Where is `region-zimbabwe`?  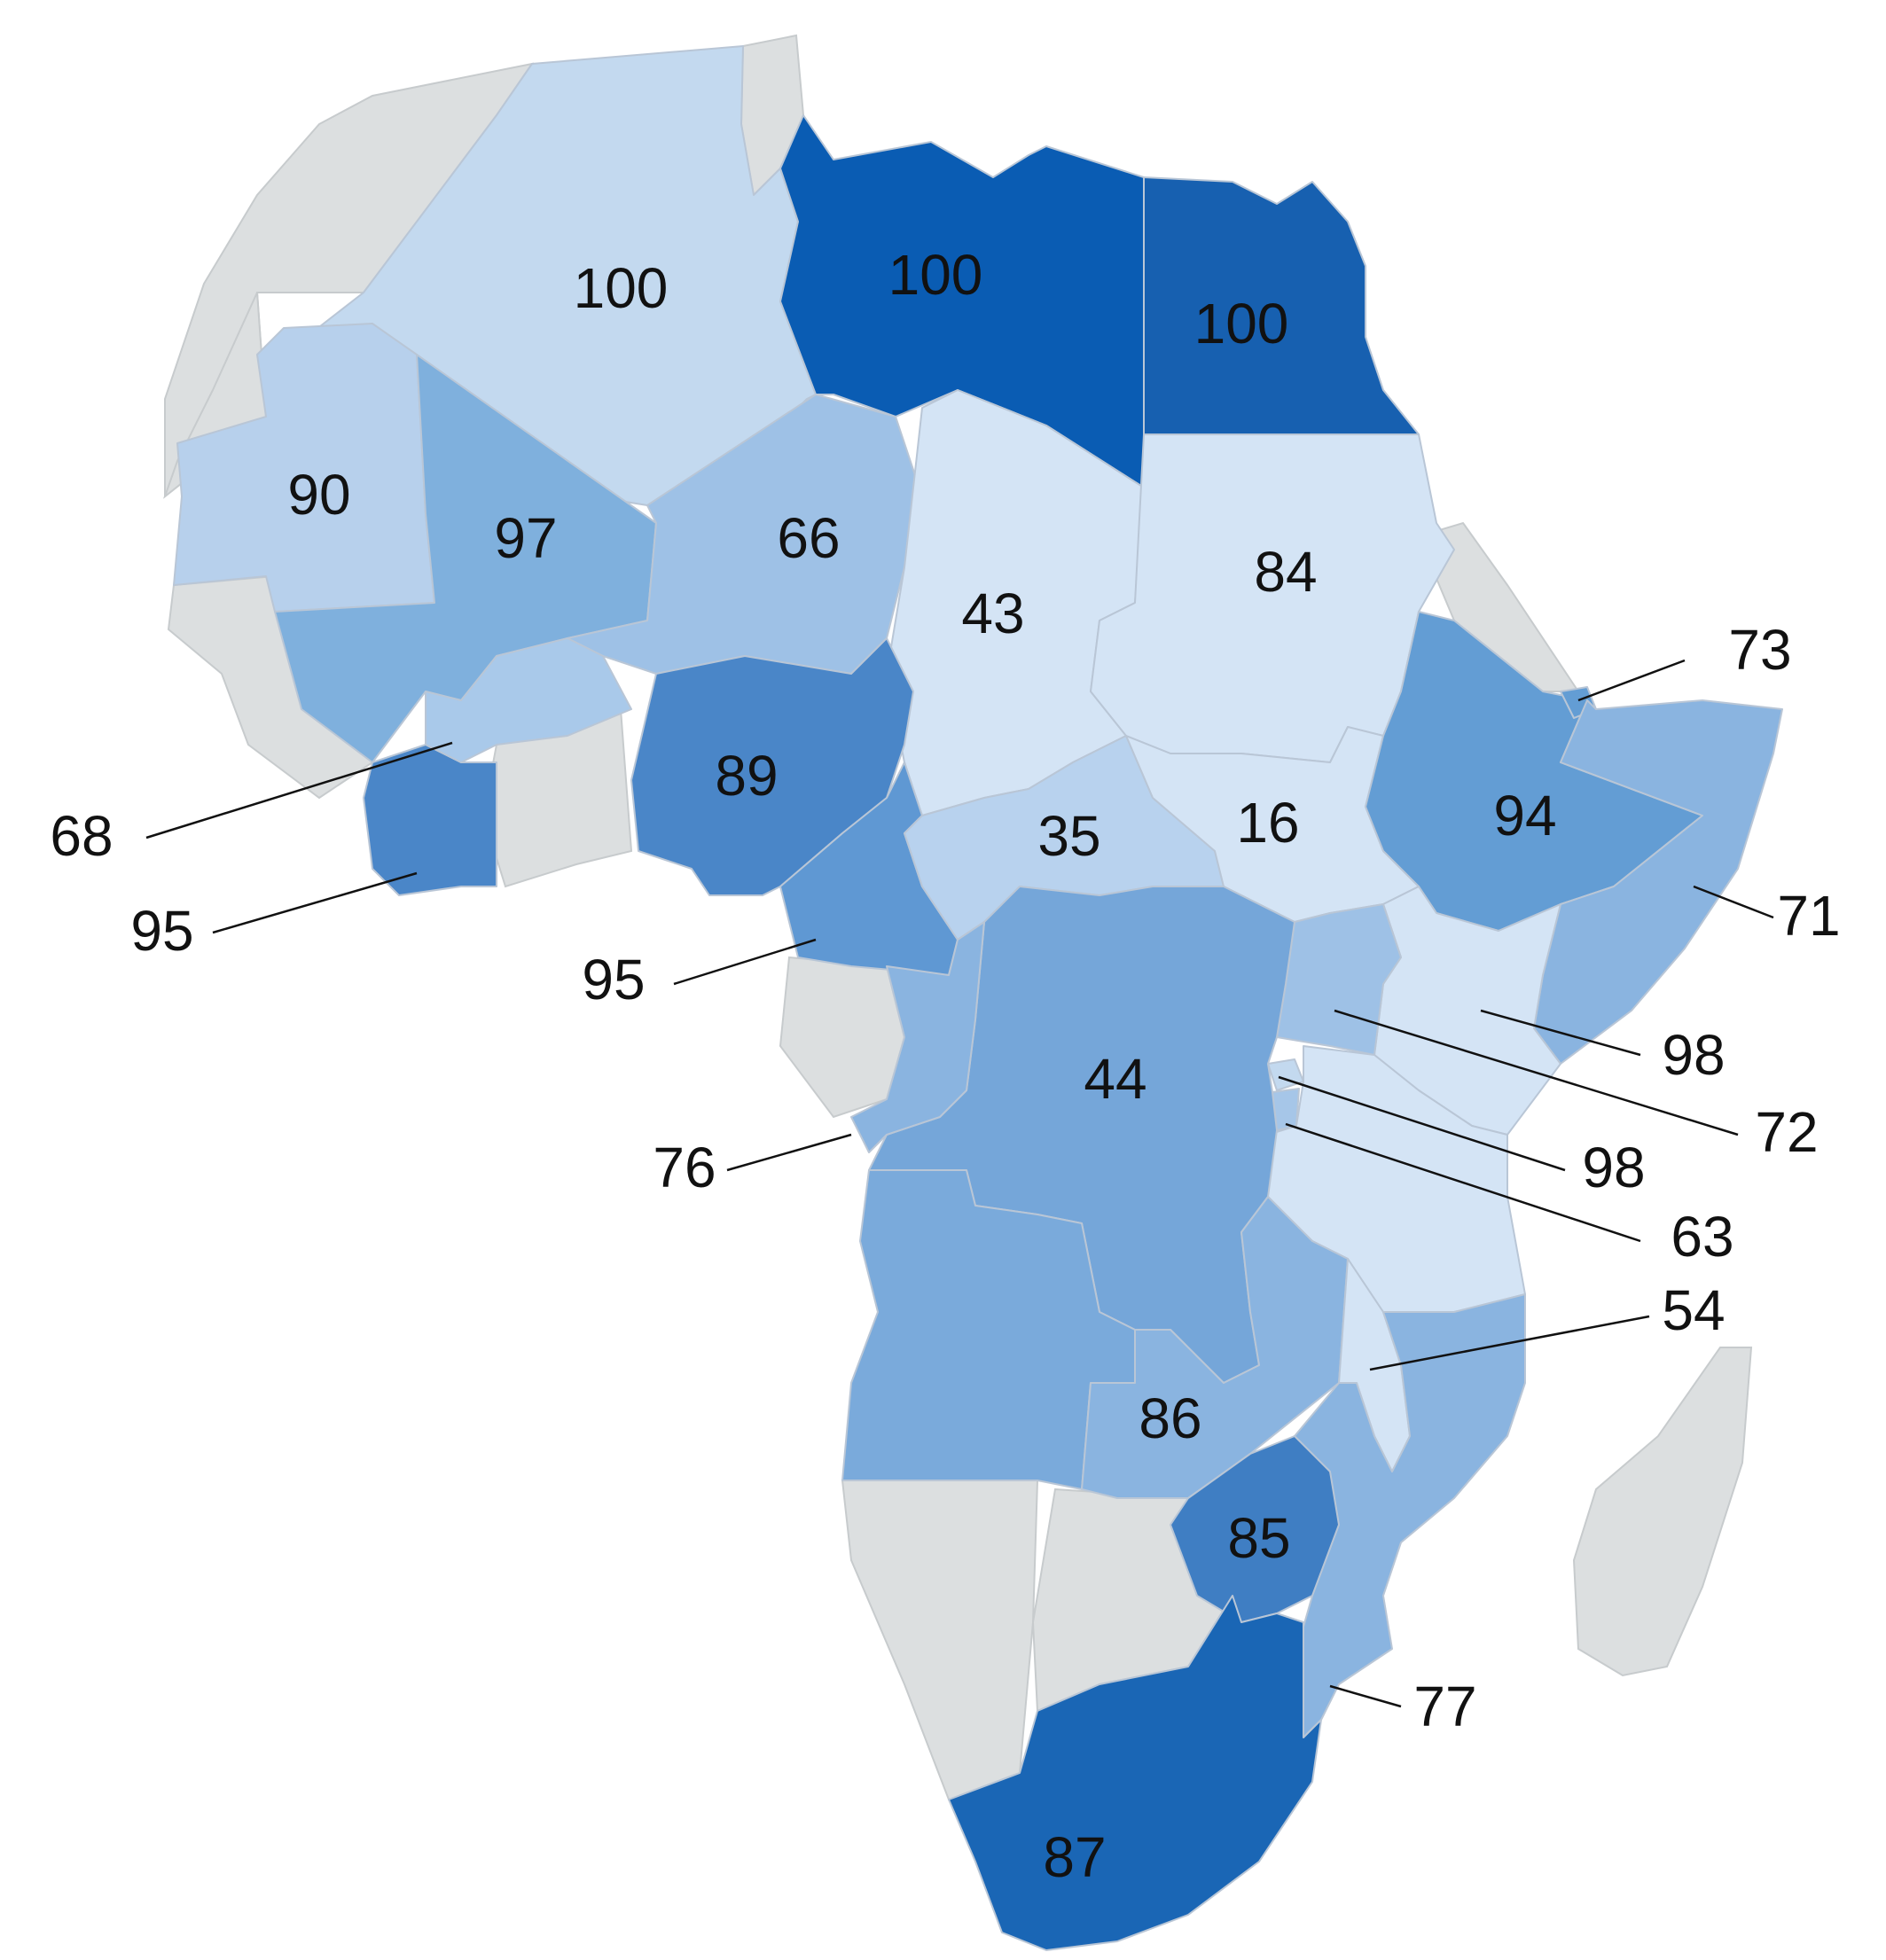
region-zimbabwe is located at coordinates (1255, 1529).